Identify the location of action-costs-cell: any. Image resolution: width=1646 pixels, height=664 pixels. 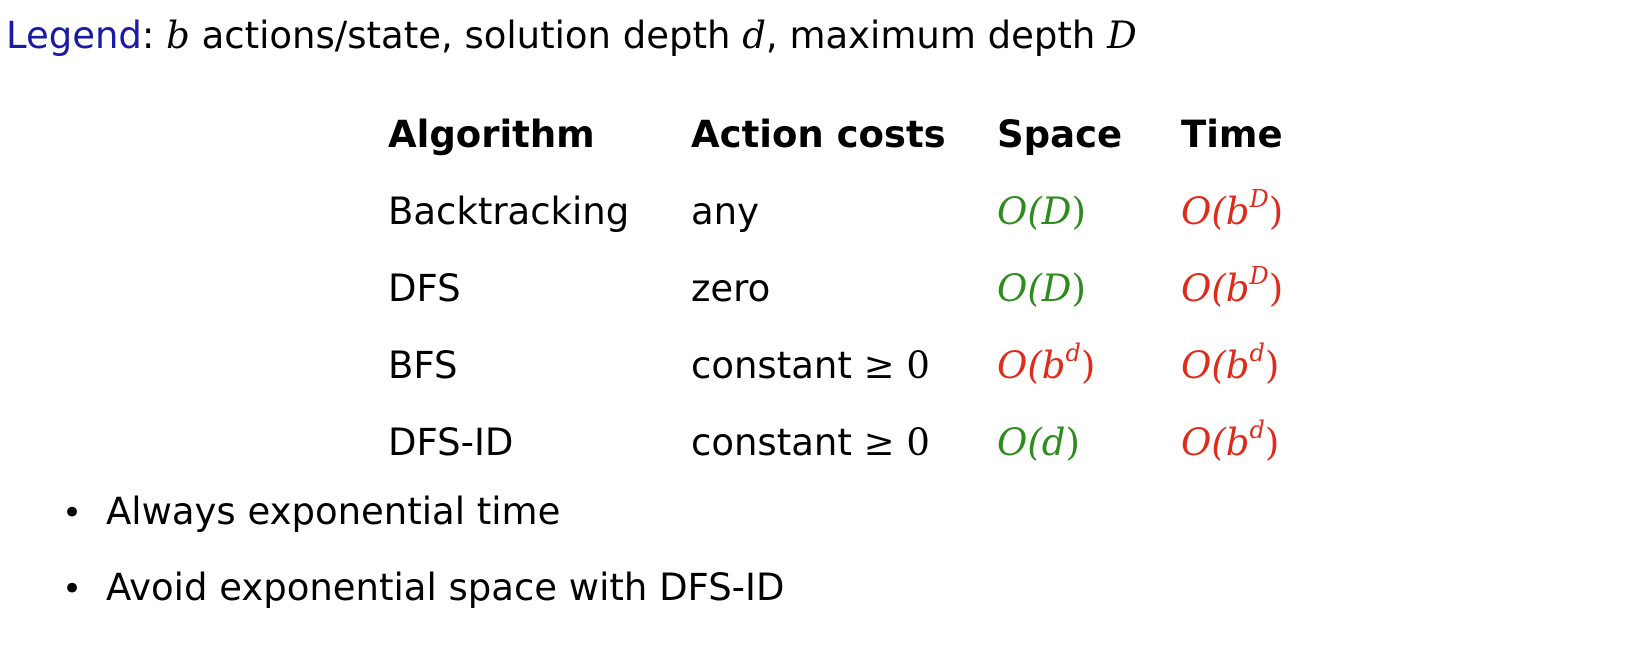
(725, 211).